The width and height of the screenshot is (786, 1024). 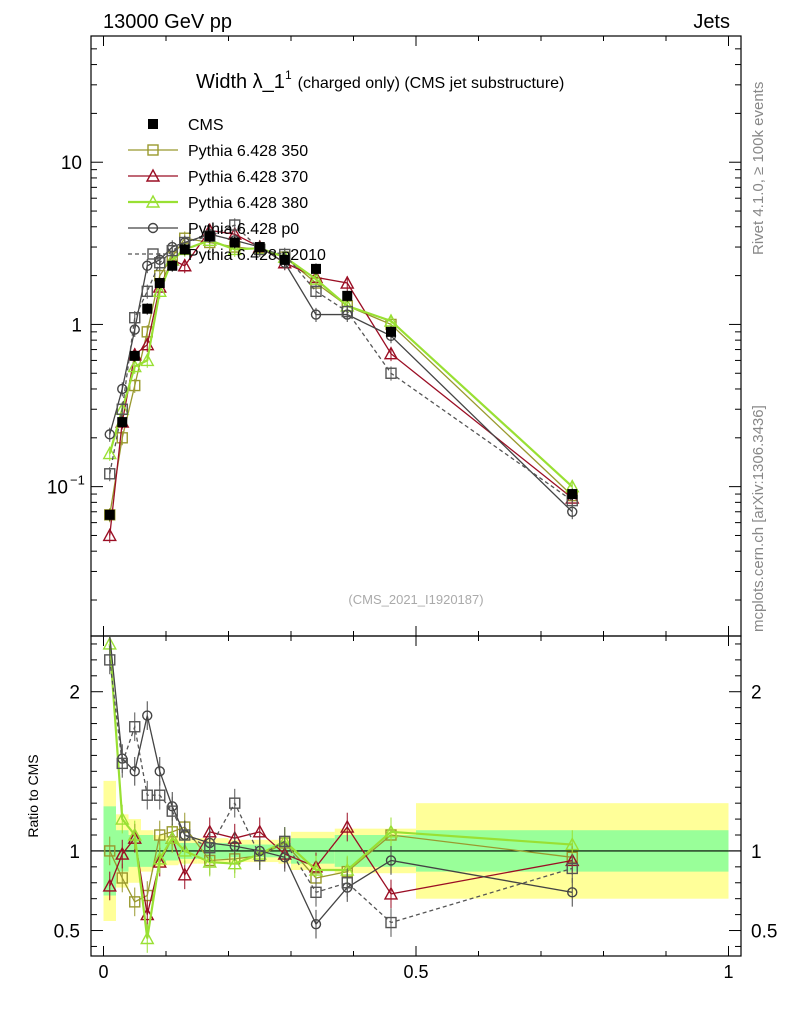 What do you see at coordinates (67, 932) in the screenshot?
I see `ratio-y-tick-label: 0.5` at bounding box center [67, 932].